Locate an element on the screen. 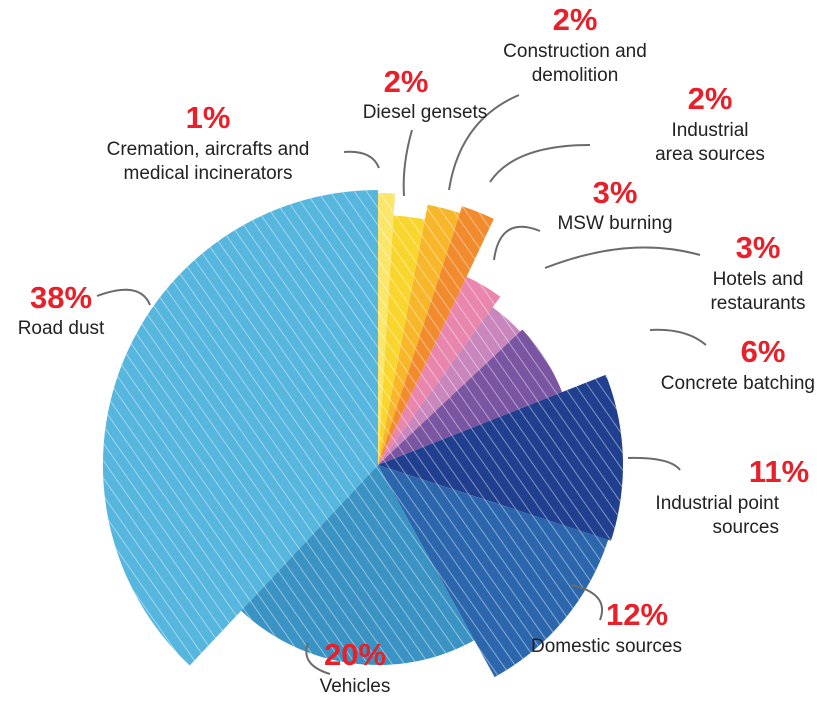 Image resolution: width=817 pixels, height=713 pixels. leader-diesel-gensets is located at coordinates (407, 163).